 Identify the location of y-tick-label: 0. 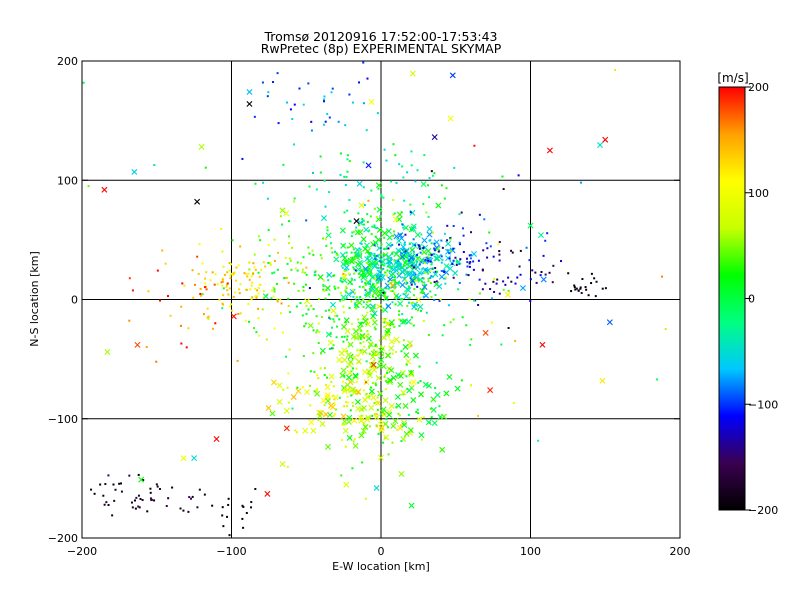
(74, 300).